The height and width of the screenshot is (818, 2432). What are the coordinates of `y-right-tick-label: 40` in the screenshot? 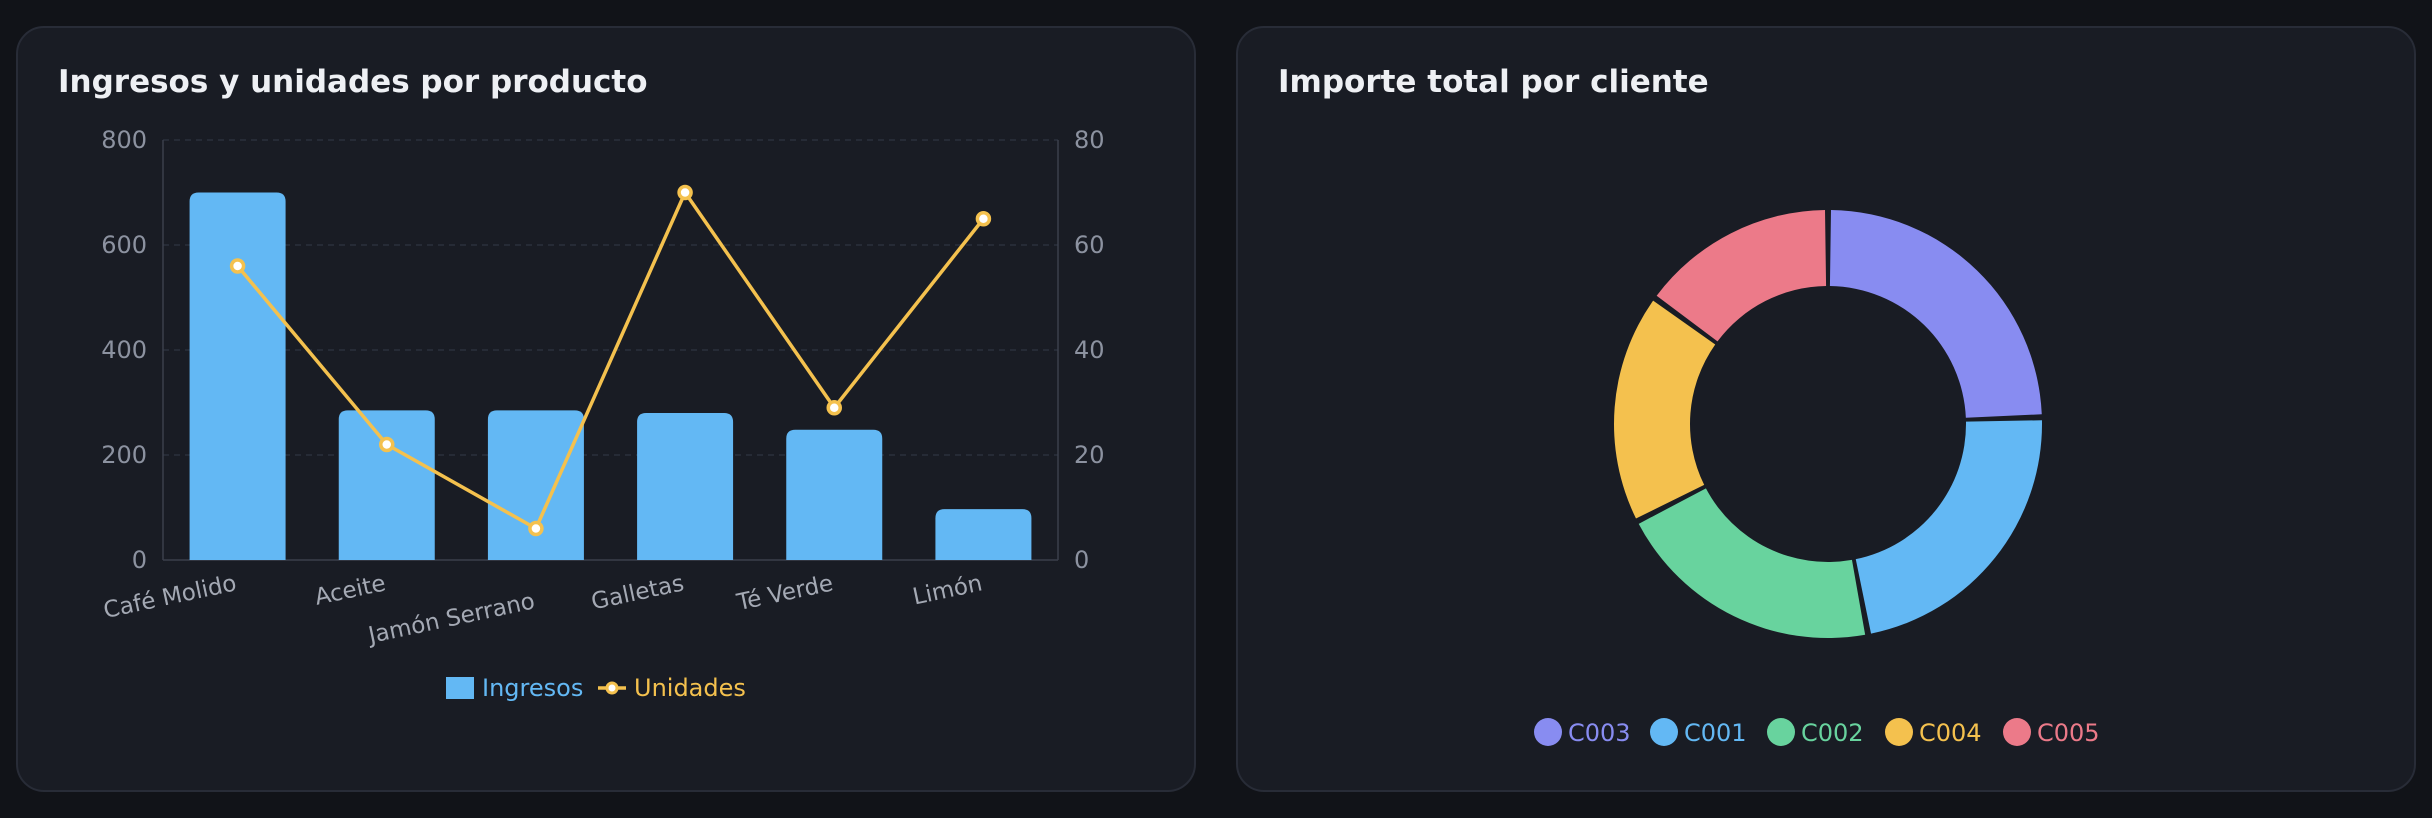 It's located at (1089, 350).